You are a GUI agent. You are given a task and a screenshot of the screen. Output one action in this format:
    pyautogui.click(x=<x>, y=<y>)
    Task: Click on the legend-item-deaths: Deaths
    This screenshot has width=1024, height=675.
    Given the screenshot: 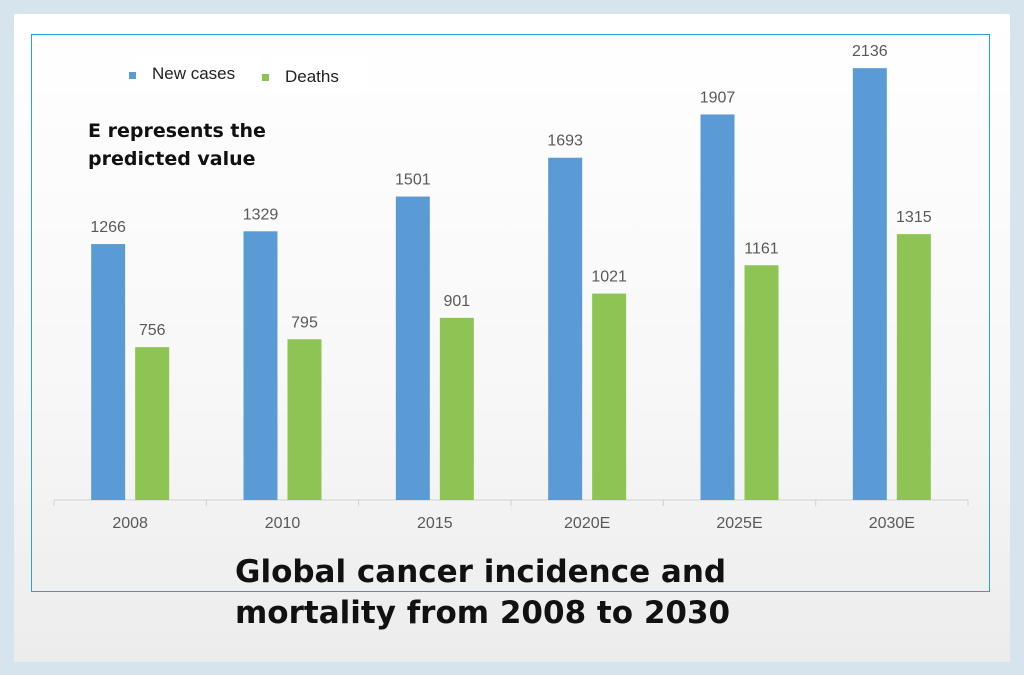 What is the action you would take?
    pyautogui.click(x=314, y=76)
    